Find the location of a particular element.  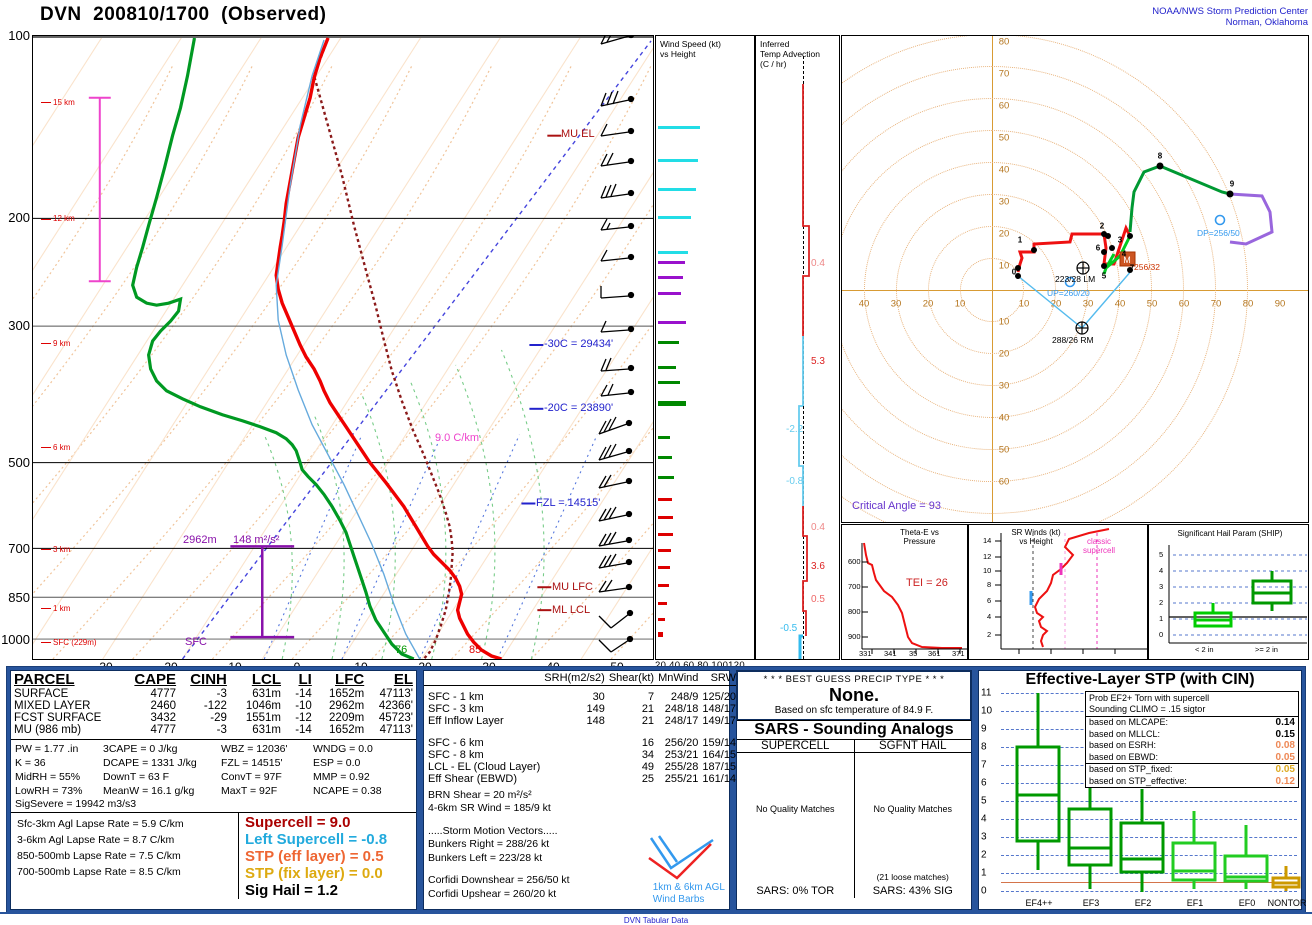

height-tick-9km is located at coordinates (46, 343).